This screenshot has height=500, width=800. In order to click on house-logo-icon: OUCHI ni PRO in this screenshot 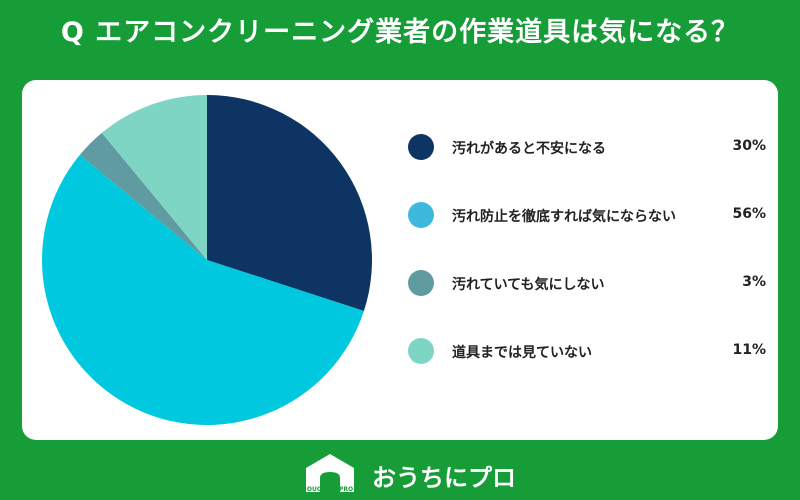, I will do `click(330, 473)`.